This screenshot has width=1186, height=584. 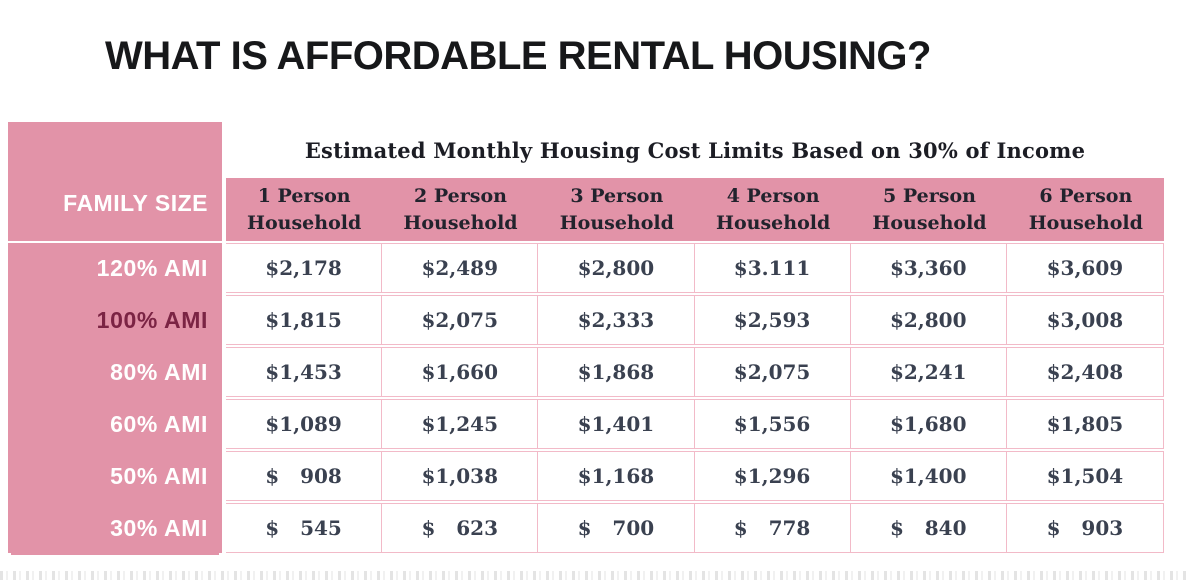 I want to click on table-row: $ 545 $ 623 $ 700 $ 778 $ 840 $ 903, so click(x=695, y=528).